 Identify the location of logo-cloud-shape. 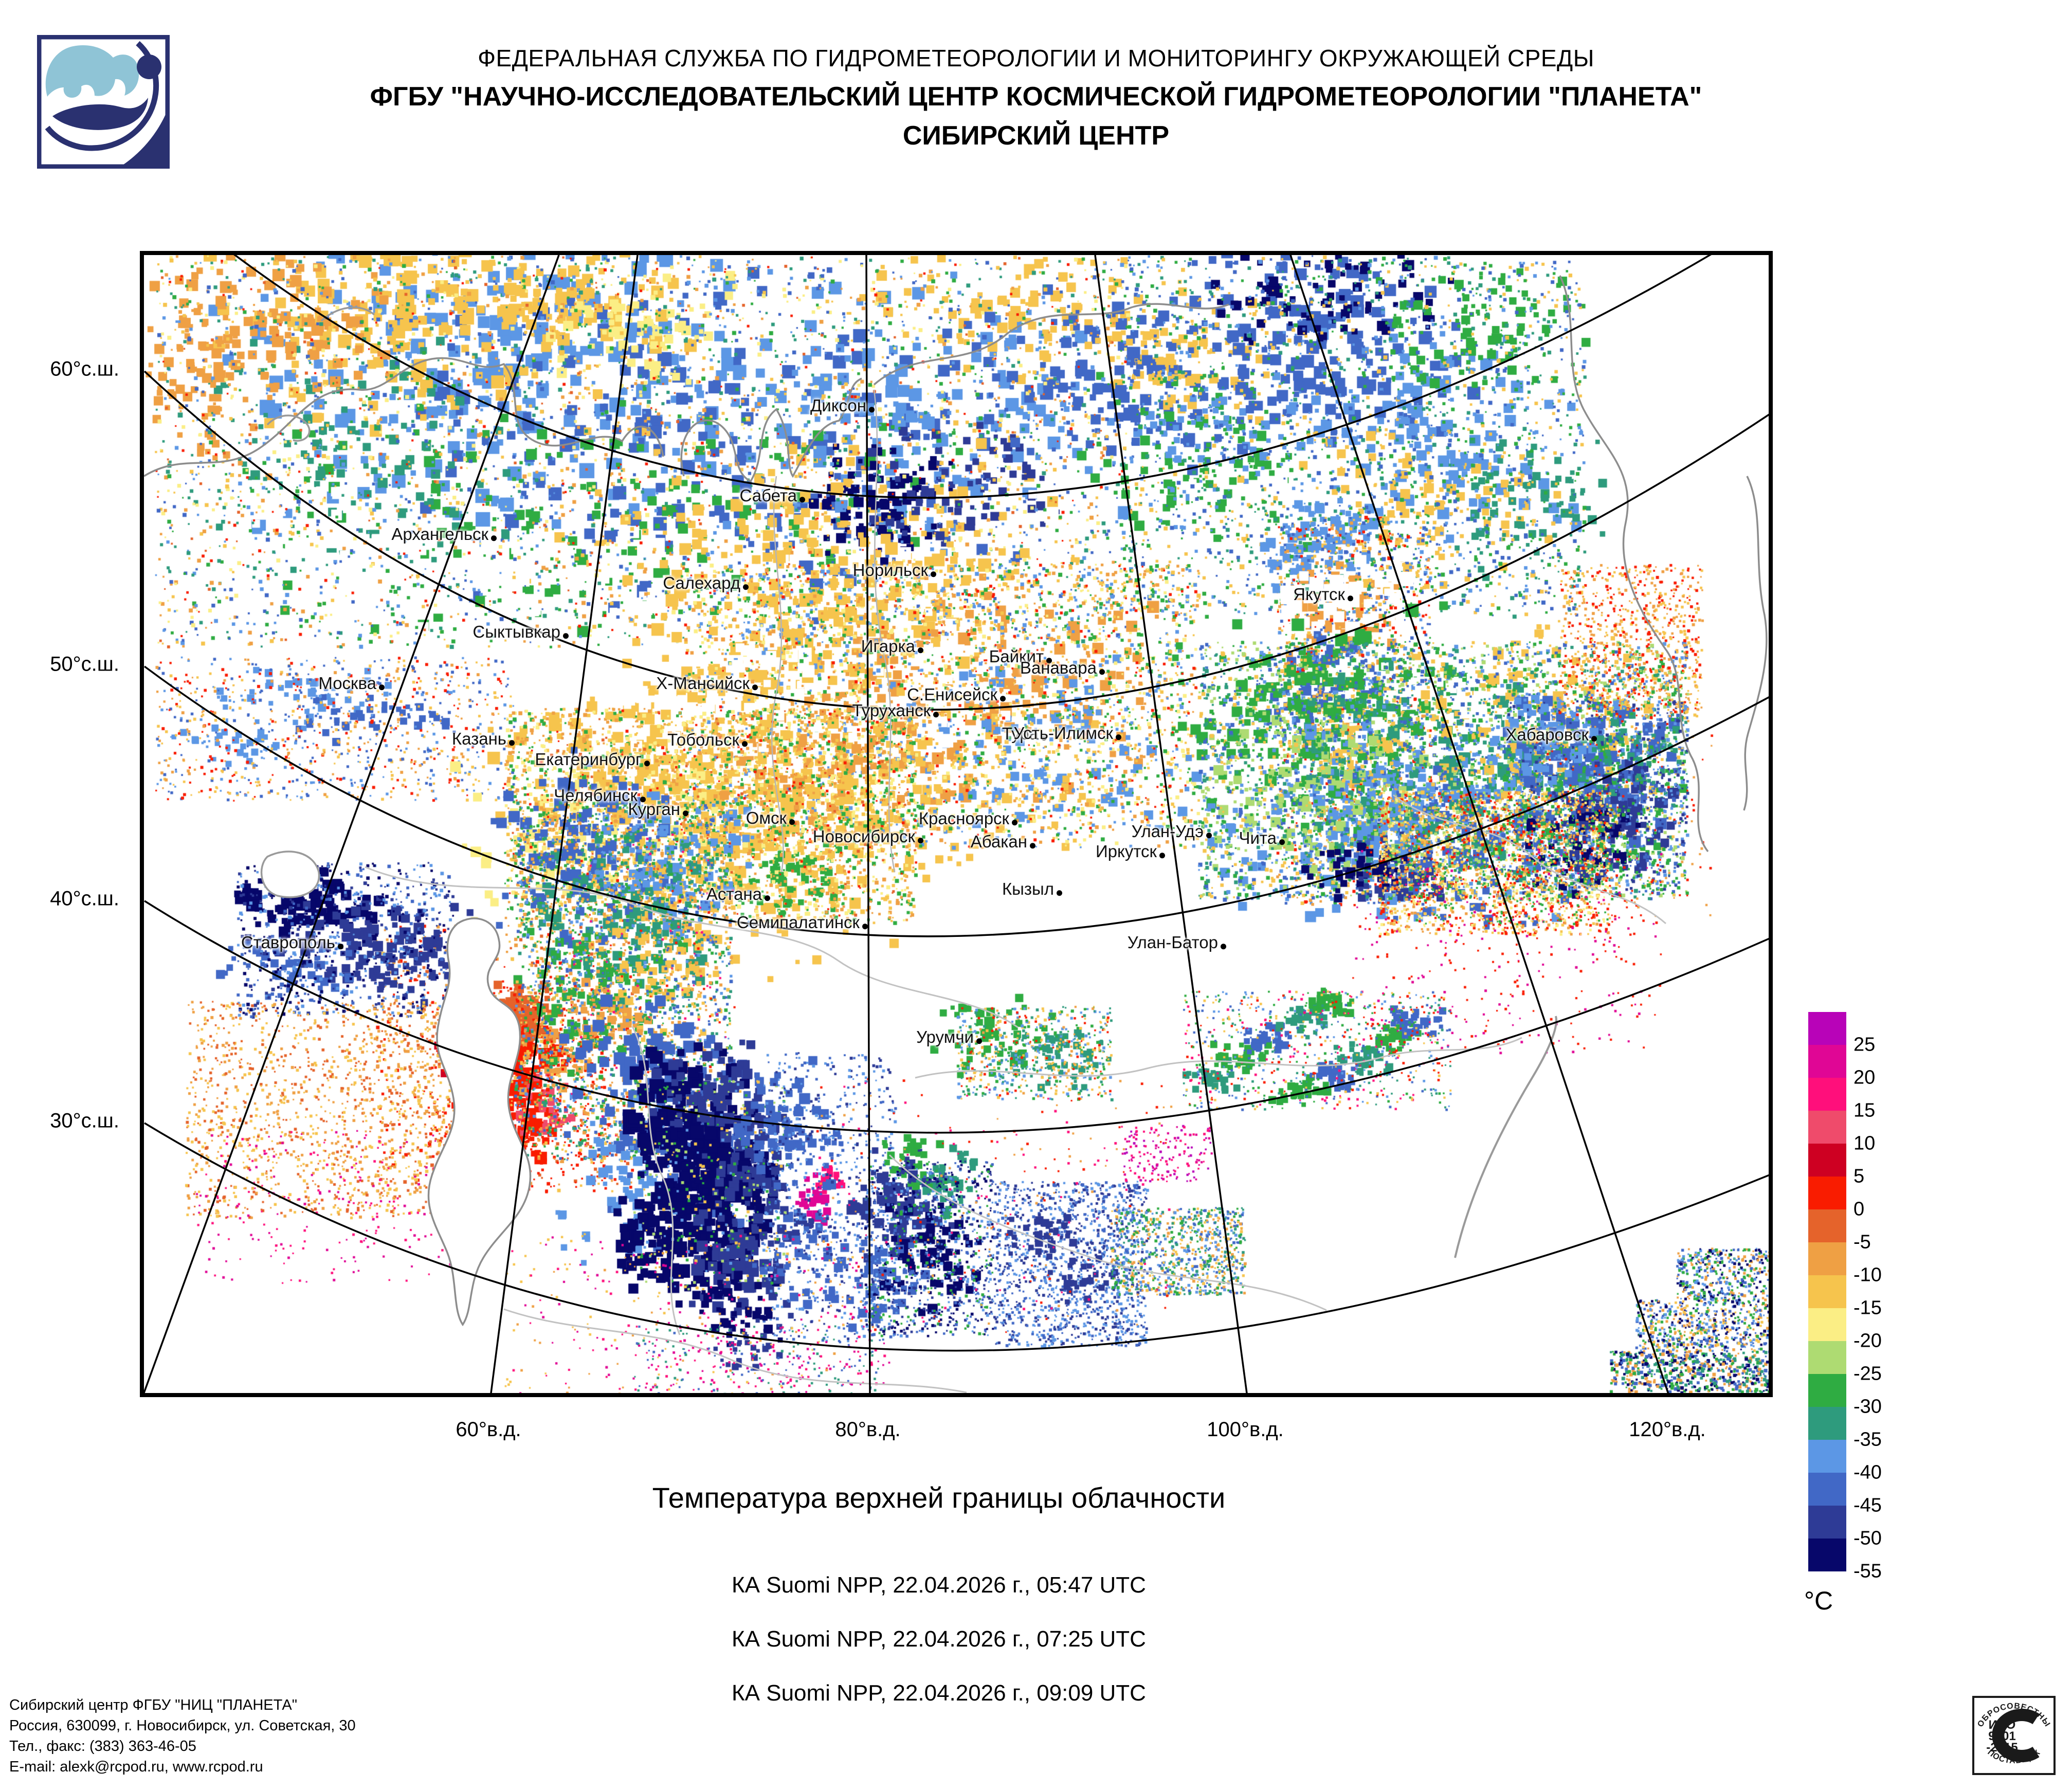
(92, 71).